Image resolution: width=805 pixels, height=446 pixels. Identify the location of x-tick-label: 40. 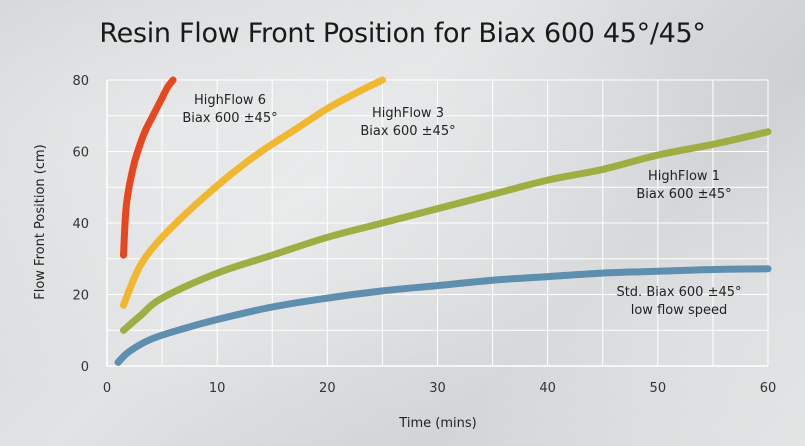
(547, 388).